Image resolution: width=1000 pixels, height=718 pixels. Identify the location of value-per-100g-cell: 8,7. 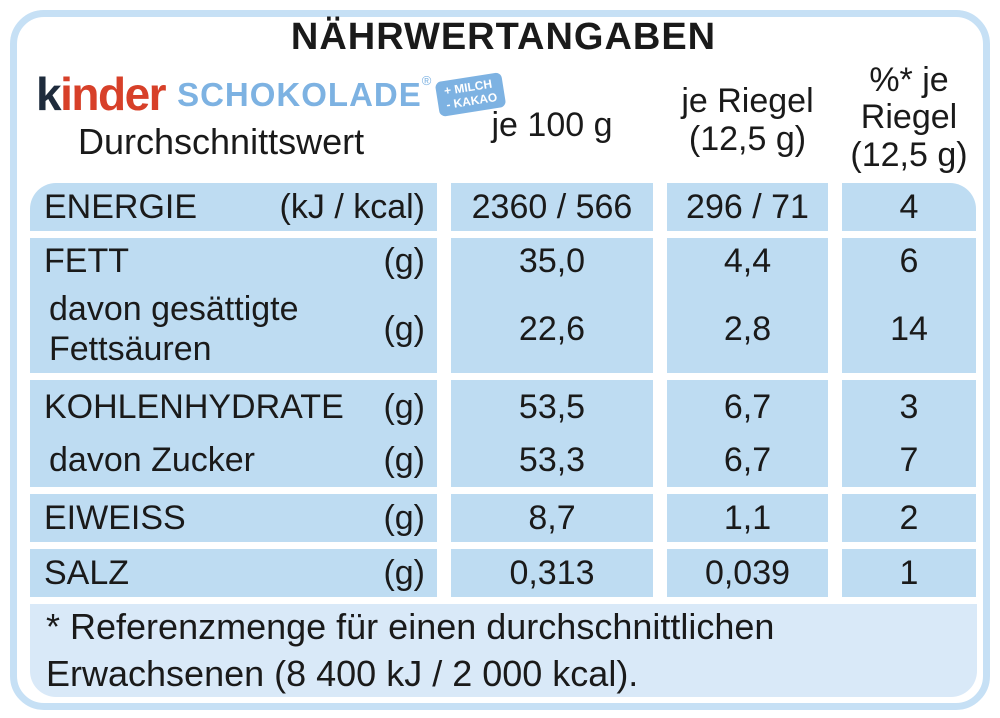
(552, 518).